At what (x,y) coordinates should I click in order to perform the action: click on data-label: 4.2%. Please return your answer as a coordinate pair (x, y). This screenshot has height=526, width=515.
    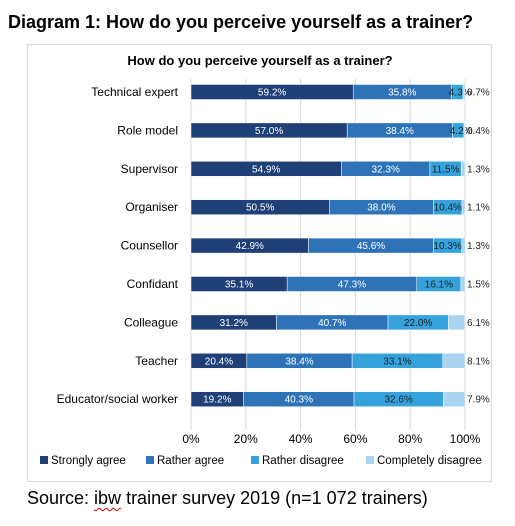
    Looking at the image, I should click on (461, 131).